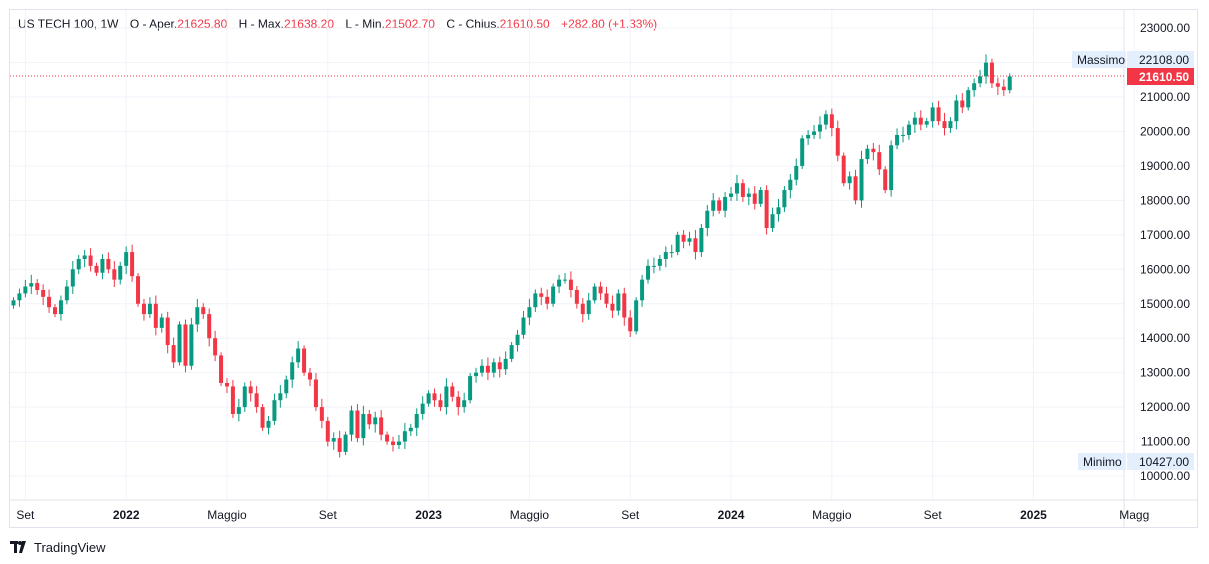 Image resolution: width=1209 pixels, height=564 pixels. I want to click on time-tick-label: 2022, so click(126, 515).